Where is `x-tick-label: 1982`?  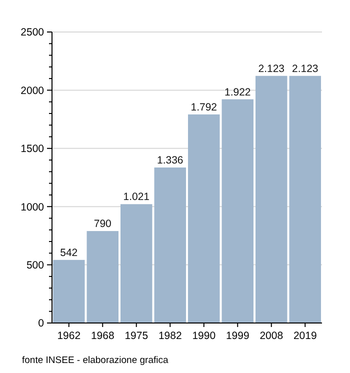
x-tick-label: 1982 is located at coordinates (170, 336).